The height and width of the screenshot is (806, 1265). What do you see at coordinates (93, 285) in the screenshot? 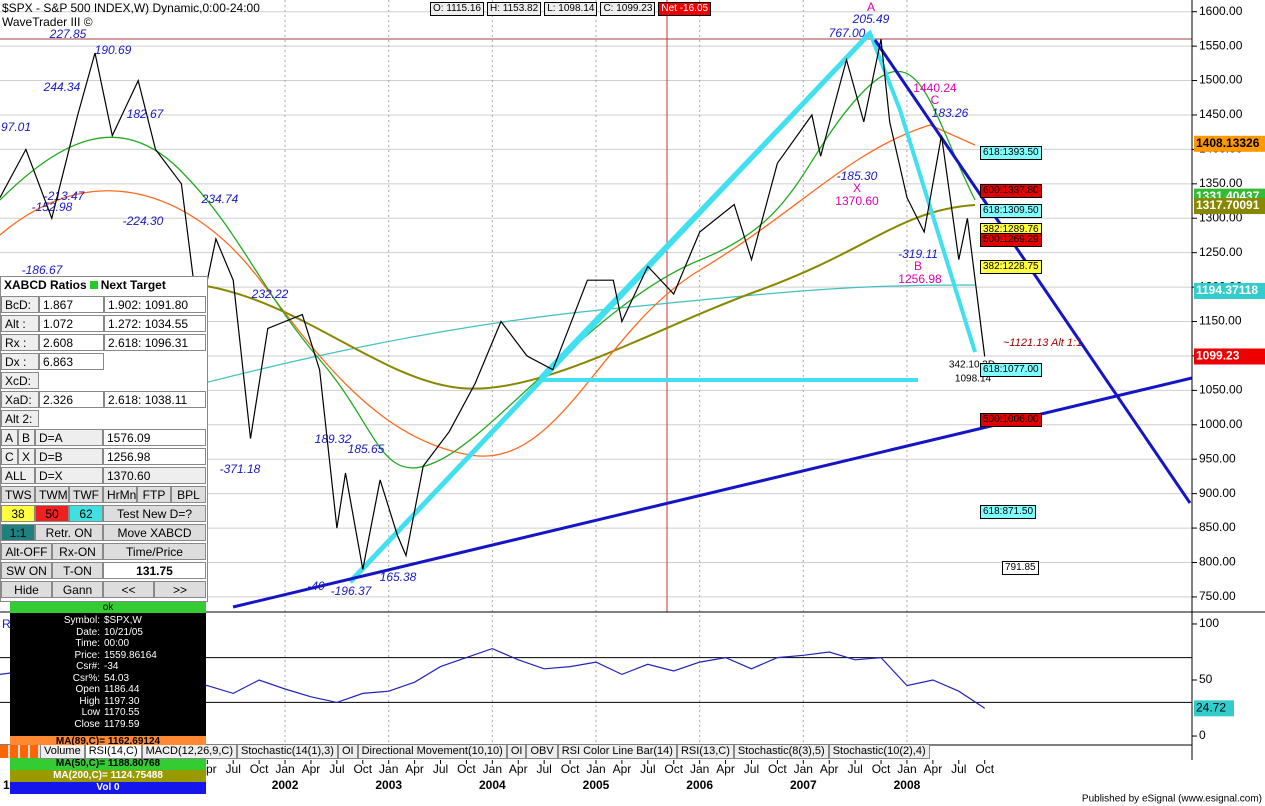
I see `marker` at bounding box center [93, 285].